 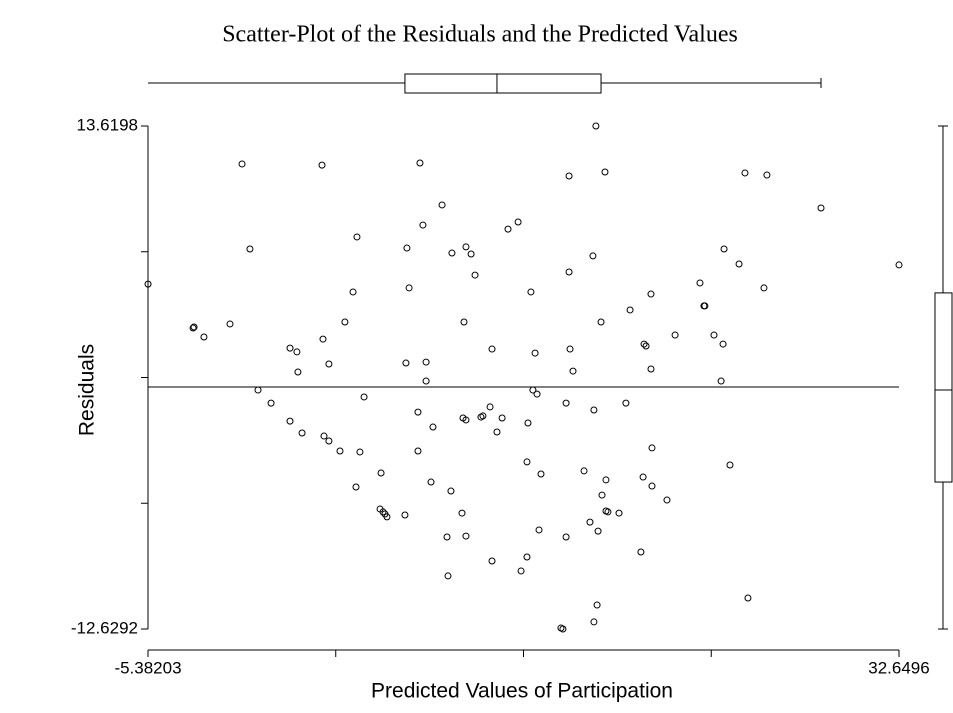 What do you see at coordinates (147, 667) in the screenshot?
I see `x-tick-label: -5.38203` at bounding box center [147, 667].